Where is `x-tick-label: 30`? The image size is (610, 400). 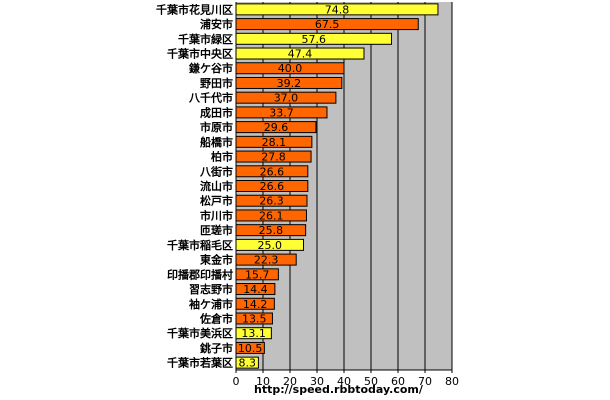
x-tick-label: 30 is located at coordinates (317, 381).